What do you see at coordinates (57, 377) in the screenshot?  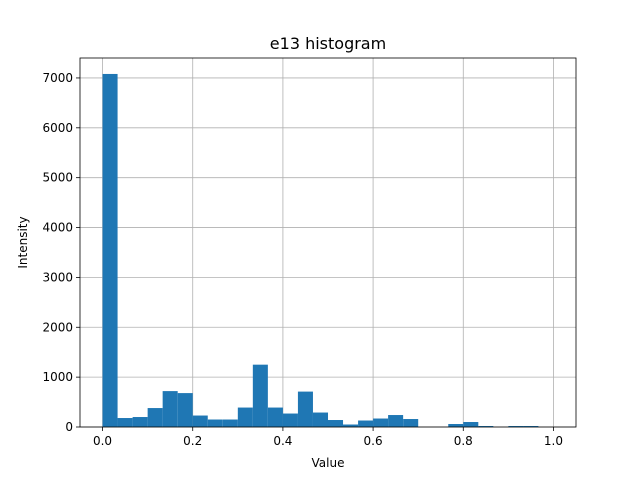 I see `y-tick-label-1: 1000` at bounding box center [57, 377].